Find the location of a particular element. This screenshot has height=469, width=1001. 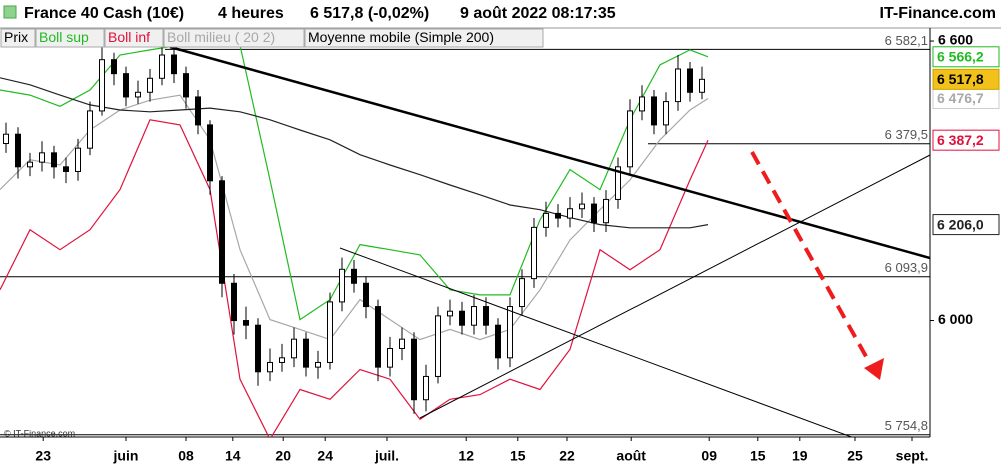

x-tick-label: 20 is located at coordinates (283, 456).